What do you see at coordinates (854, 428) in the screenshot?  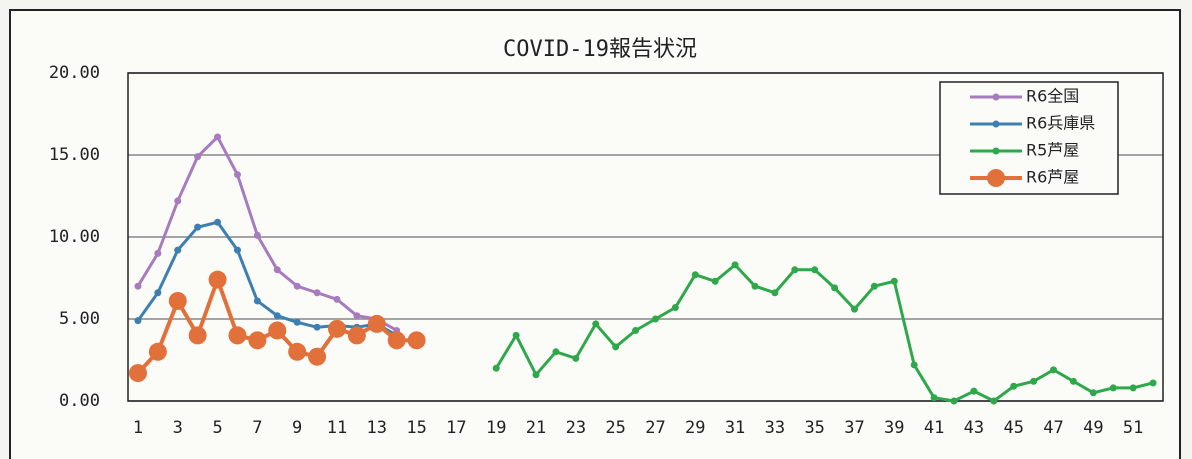 I see `x-tick-label: 37` at bounding box center [854, 428].